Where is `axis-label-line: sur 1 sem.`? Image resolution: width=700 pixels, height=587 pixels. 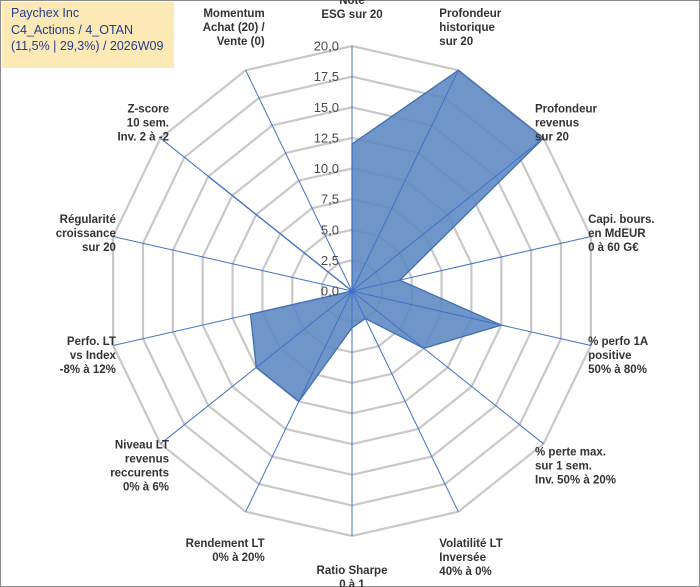 axis-label-line: sur 1 sem. is located at coordinates (563, 467).